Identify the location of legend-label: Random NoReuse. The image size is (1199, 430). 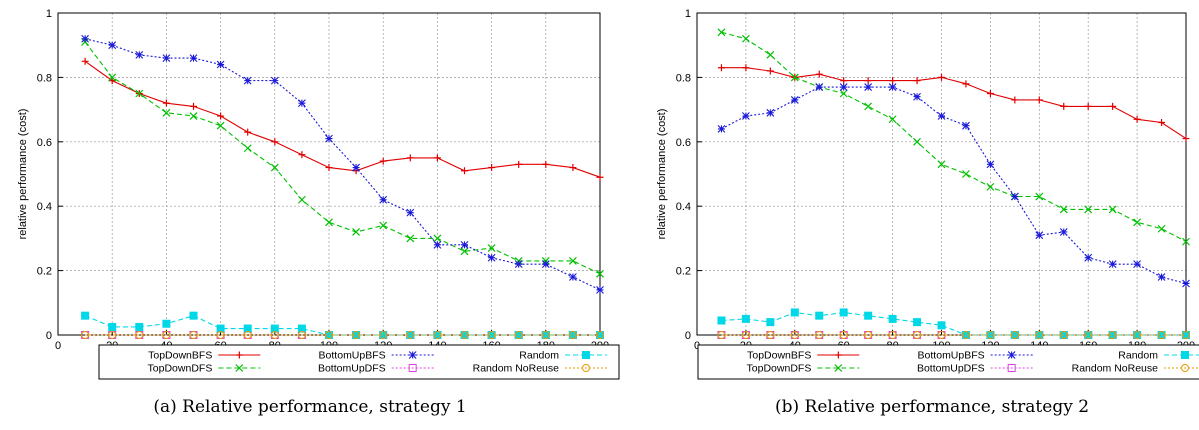
(516, 369).